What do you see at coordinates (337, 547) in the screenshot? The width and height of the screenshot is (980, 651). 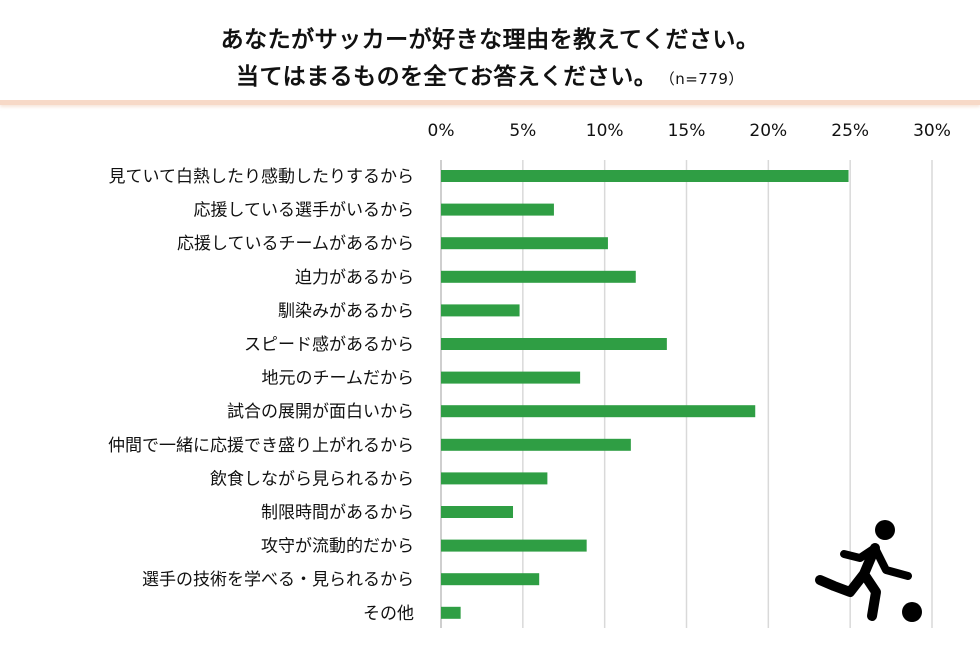 I see `category-label: 攻守が流動的だから` at bounding box center [337, 547].